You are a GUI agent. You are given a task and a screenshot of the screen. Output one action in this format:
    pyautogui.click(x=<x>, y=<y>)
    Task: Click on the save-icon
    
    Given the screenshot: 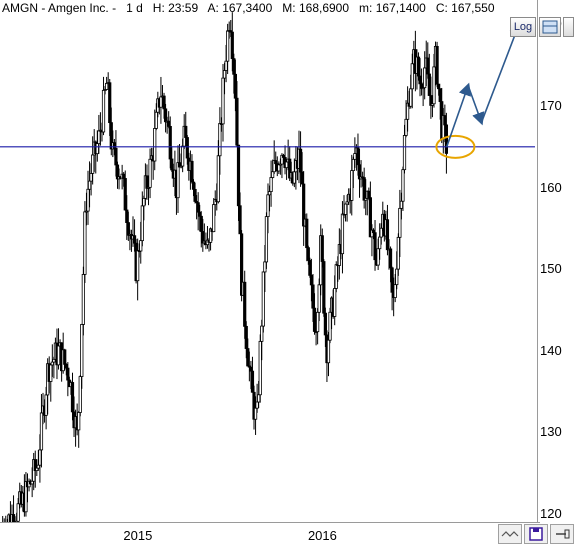 What is the action you would take?
    pyautogui.click(x=536, y=534)
    